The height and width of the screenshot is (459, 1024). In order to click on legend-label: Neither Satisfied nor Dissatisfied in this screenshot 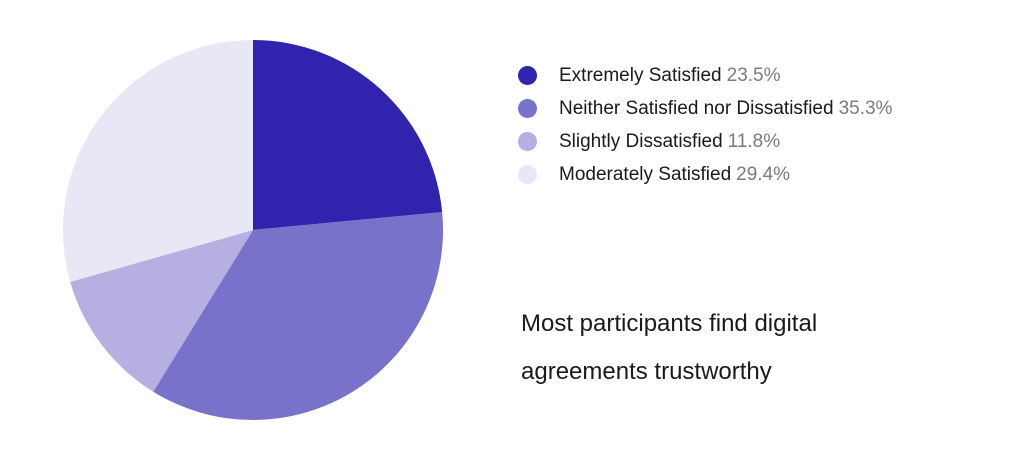, I will do `click(696, 108)`.